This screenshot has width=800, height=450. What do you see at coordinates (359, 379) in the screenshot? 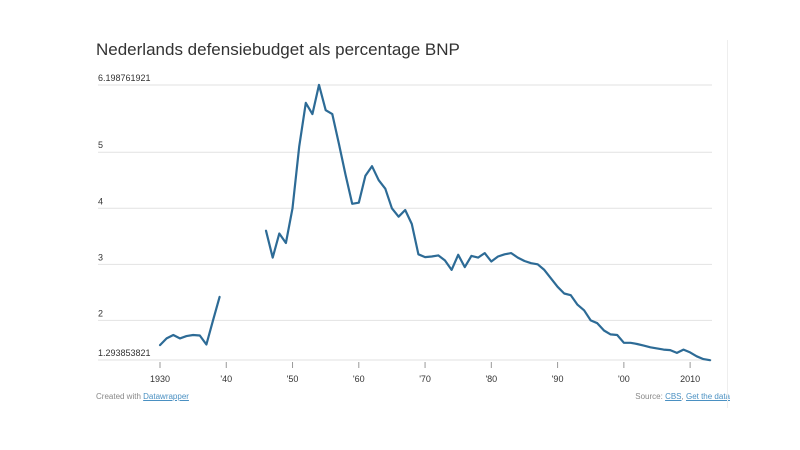
I see `x-tick-label-3: '60` at bounding box center [359, 379].